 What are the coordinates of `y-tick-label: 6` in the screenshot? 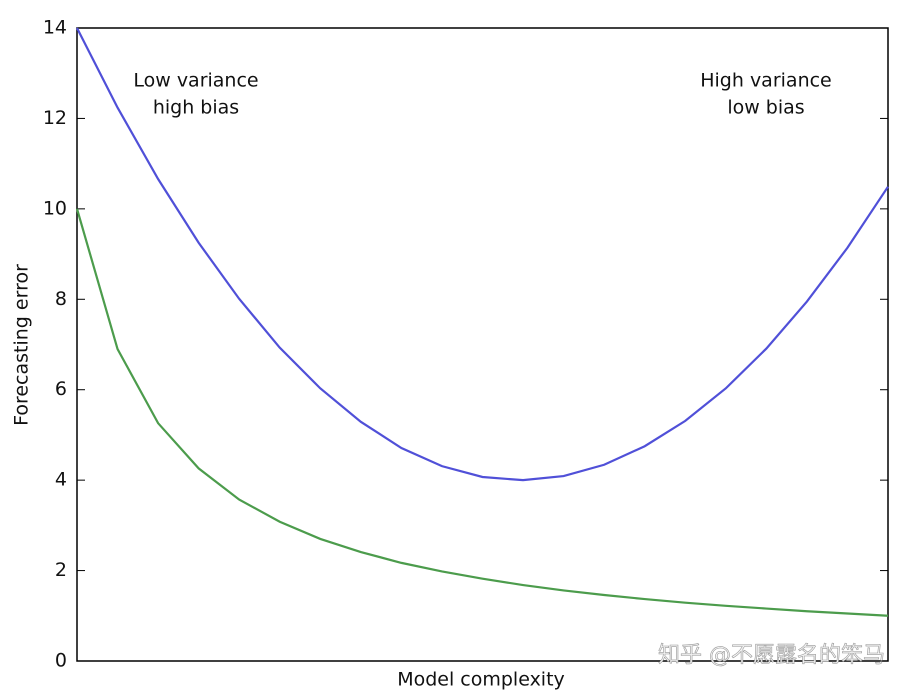 It's located at (61, 389).